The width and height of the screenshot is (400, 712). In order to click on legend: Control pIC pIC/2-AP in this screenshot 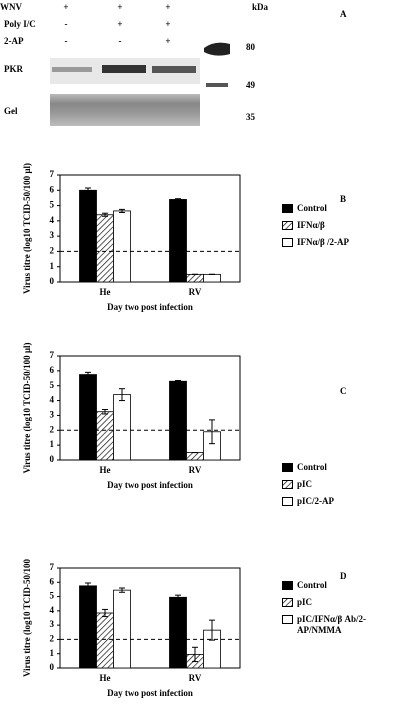, I will do `click(339, 487)`.